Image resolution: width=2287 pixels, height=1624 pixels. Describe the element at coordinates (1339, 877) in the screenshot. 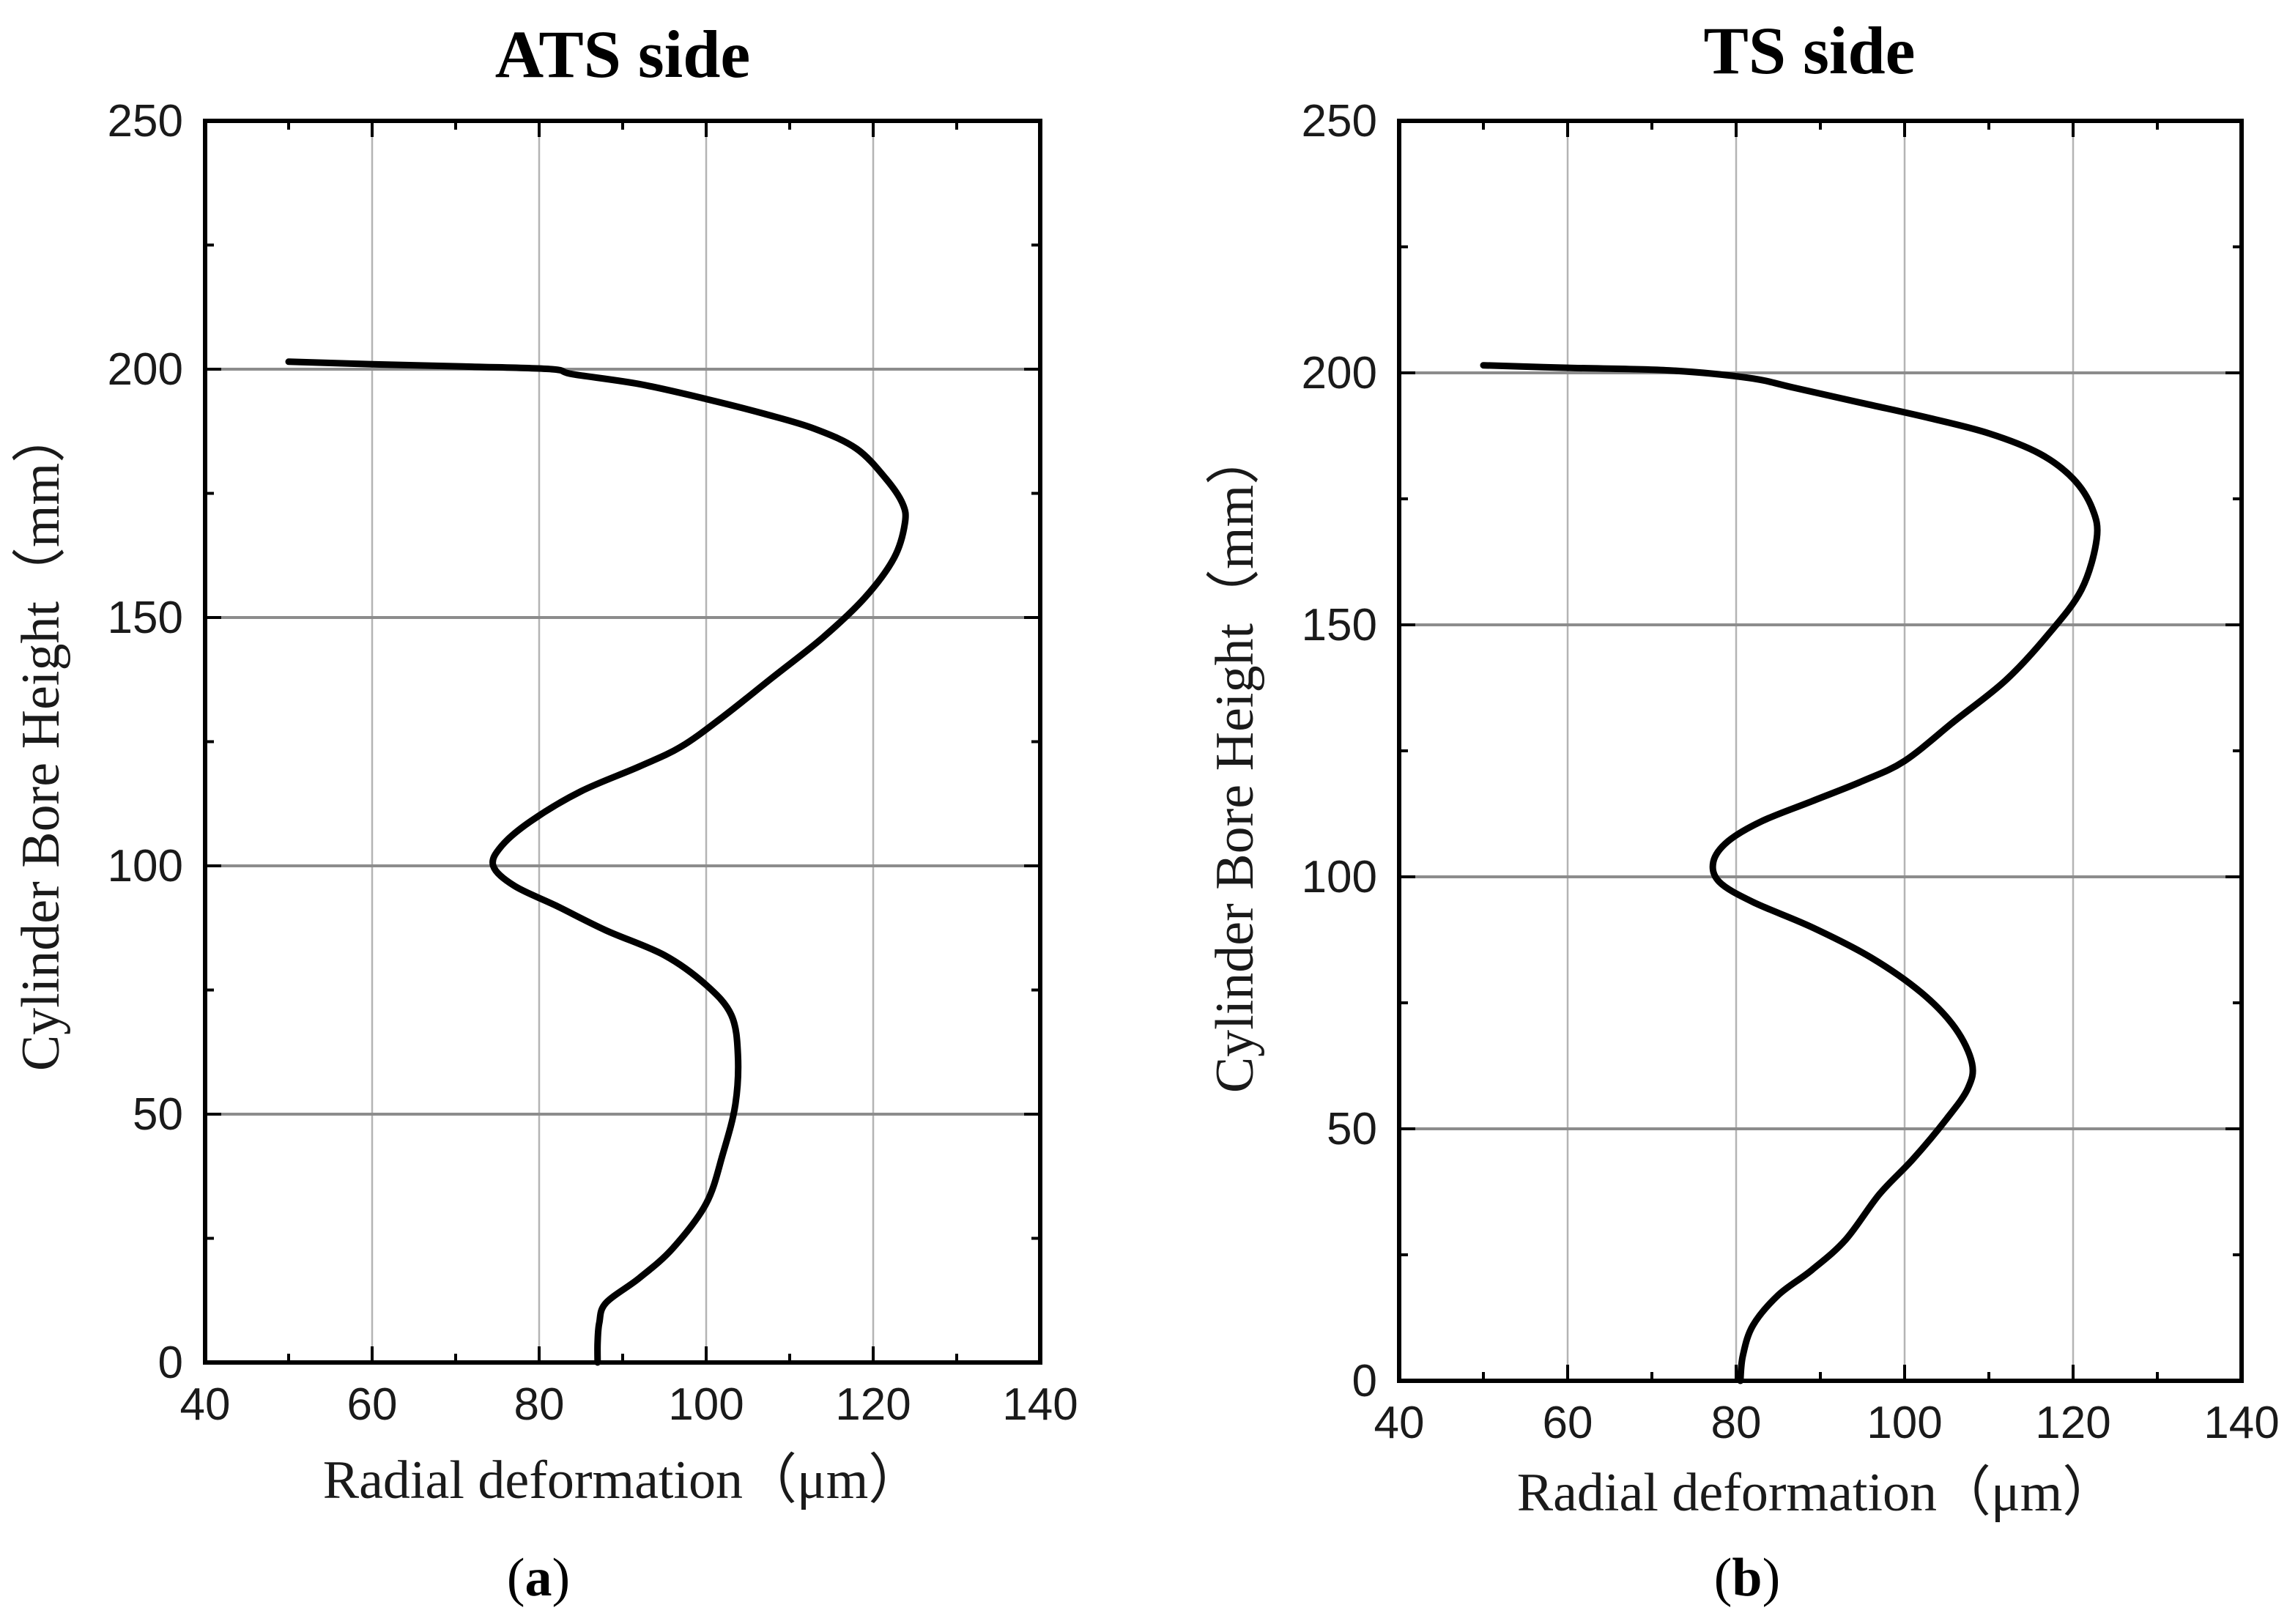

I see `panel-b-y-tick-label: 100` at that location.